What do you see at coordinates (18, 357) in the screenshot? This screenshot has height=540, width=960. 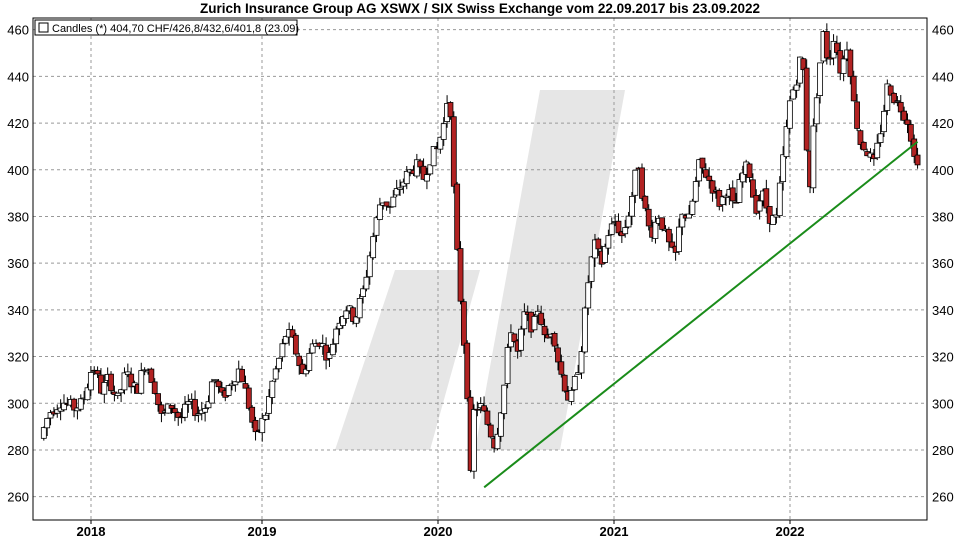 I see `y-tick-label-left: 320` at bounding box center [18, 357].